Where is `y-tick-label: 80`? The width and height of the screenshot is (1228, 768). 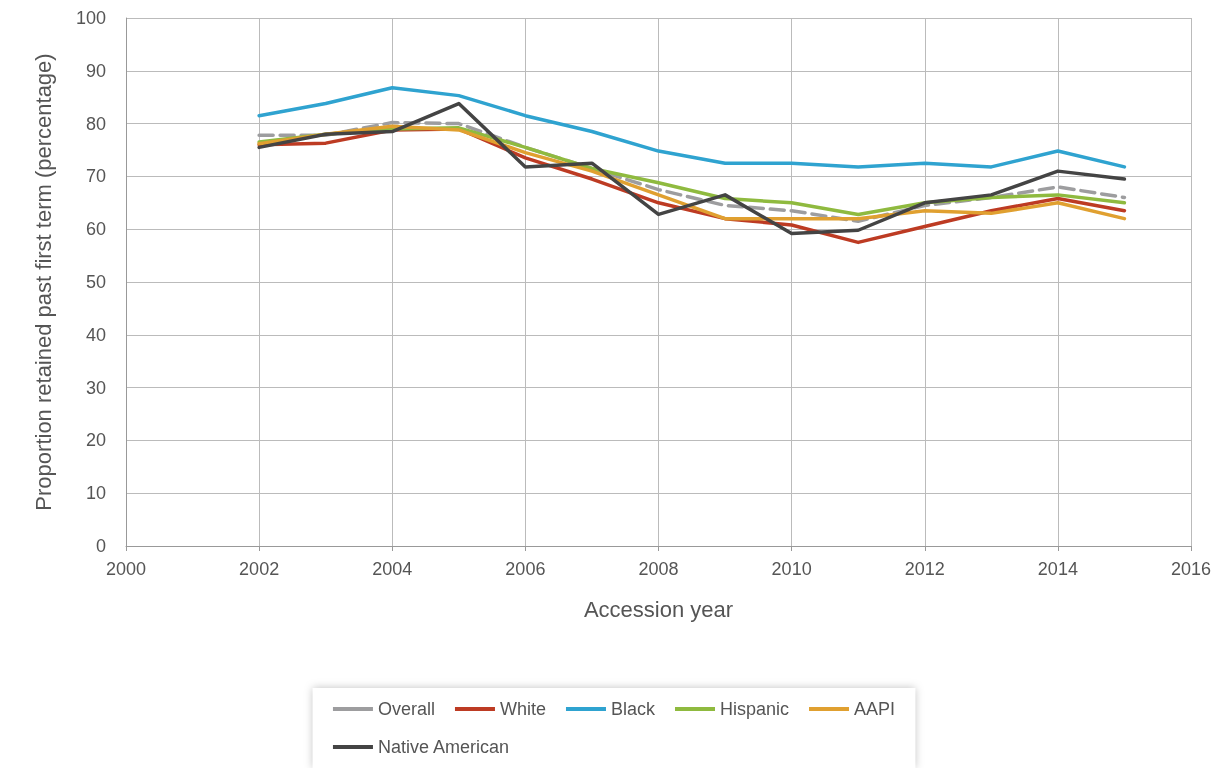 y-tick-label: 80 is located at coordinates (95, 123).